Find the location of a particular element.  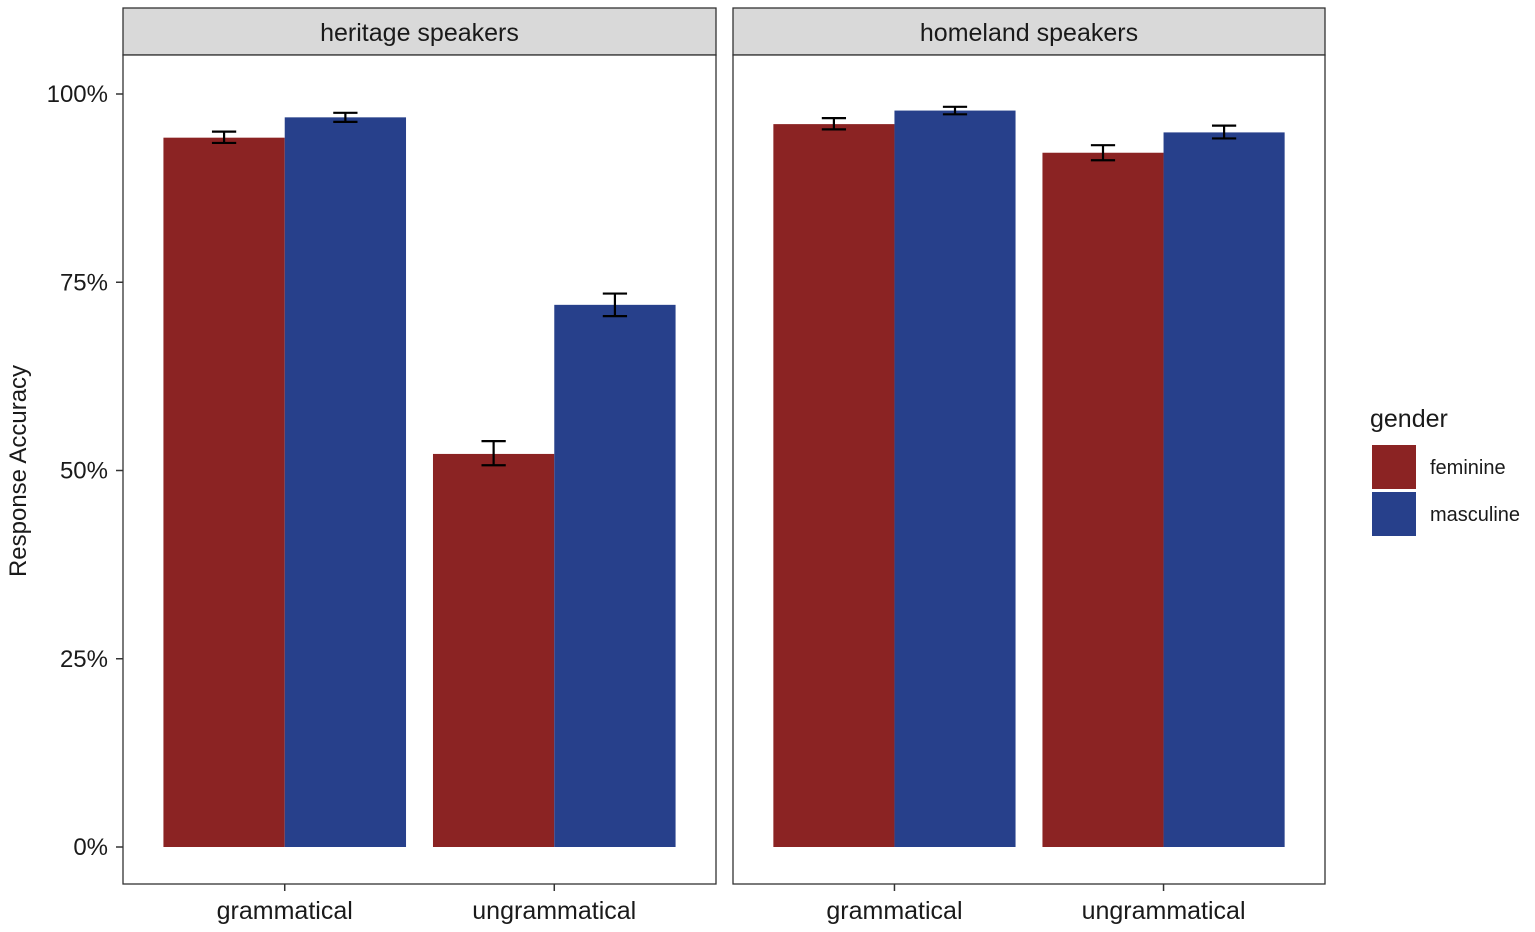

y-axis: 0% 25% 50% 75% 100% is located at coordinates (85, 471).